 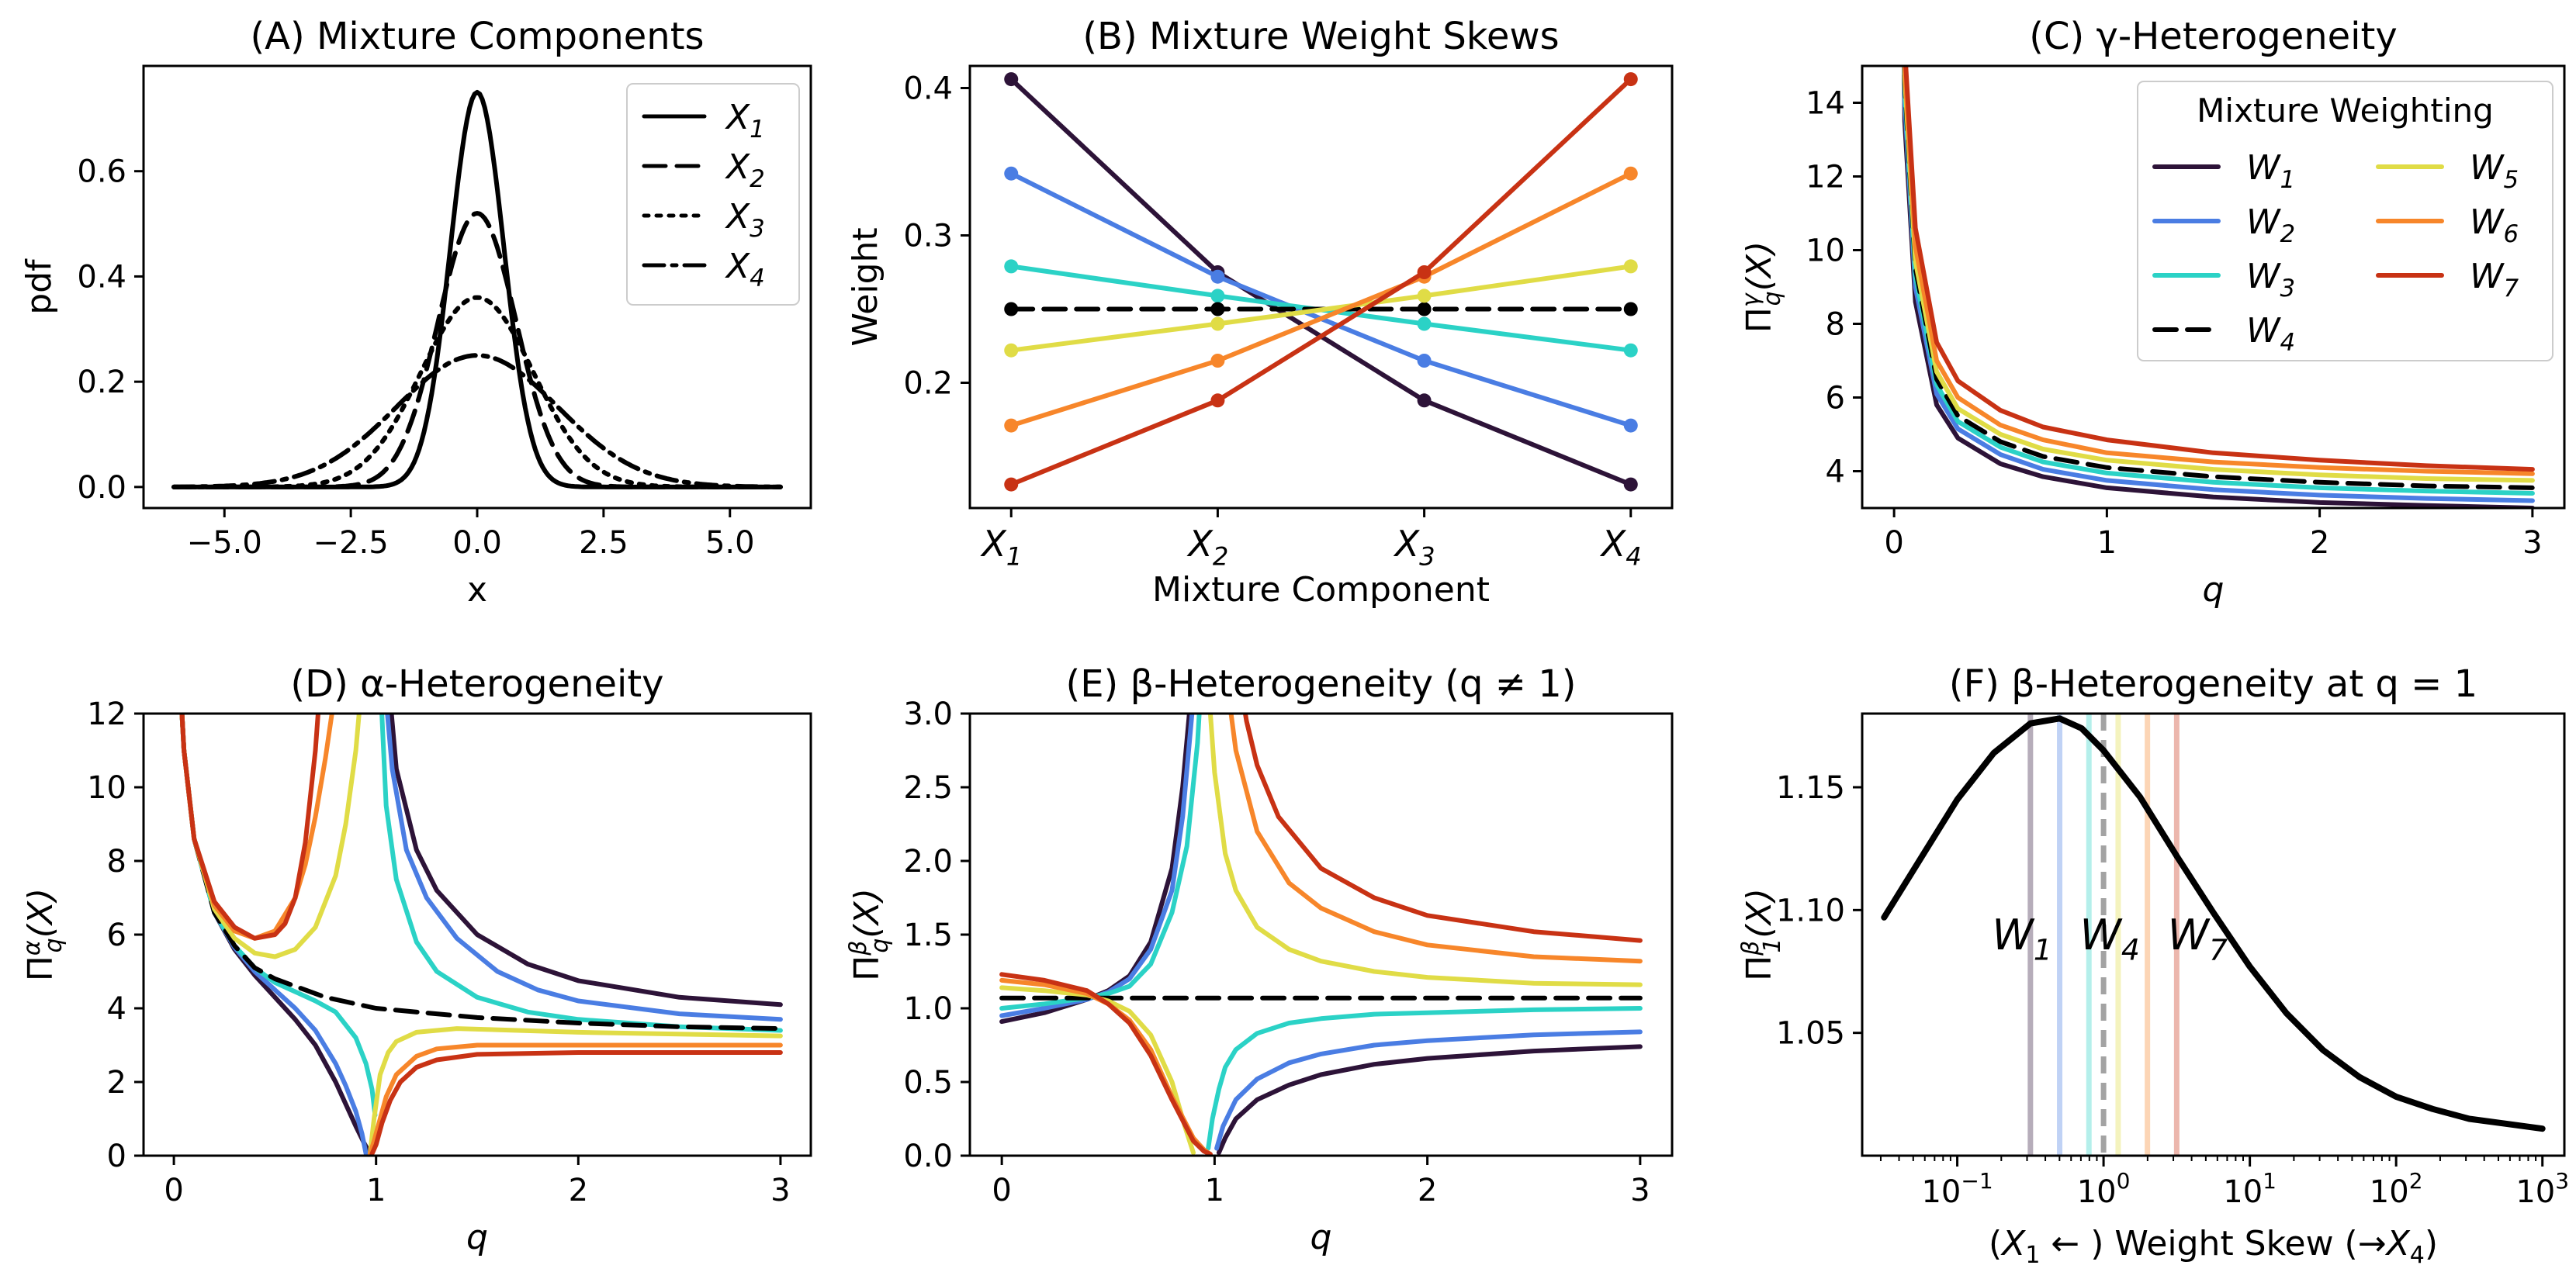 What do you see at coordinates (2542, 1189) in the screenshot?
I see `x-tick-label: 10³` at bounding box center [2542, 1189].